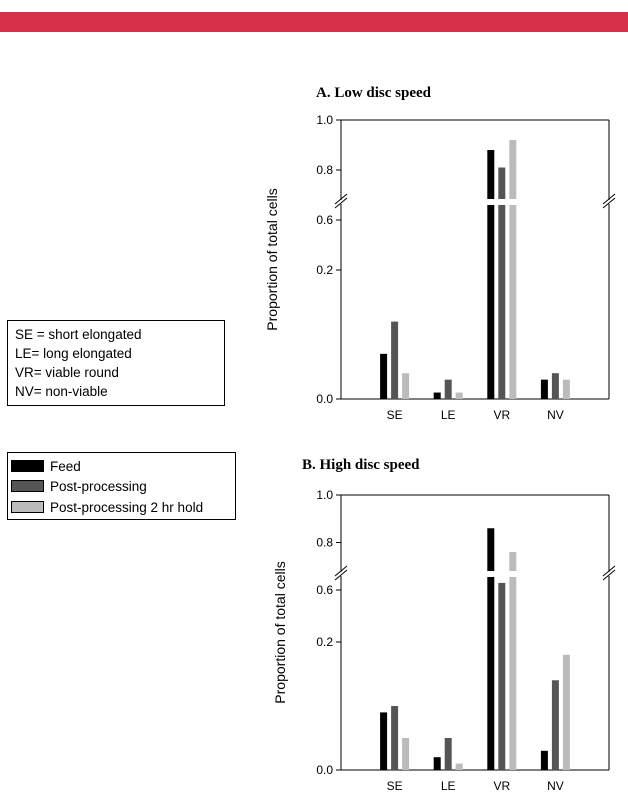 The height and width of the screenshot is (799, 628). Describe the element at coordinates (314, 22) in the screenshot. I see `header-bar` at that location.